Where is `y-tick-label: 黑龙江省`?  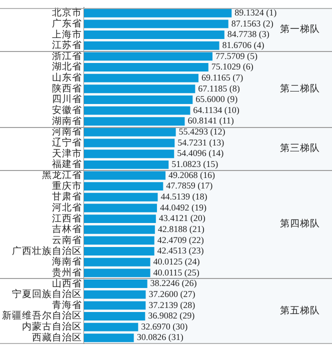 y-tick-label: 黑龙江省 is located at coordinates (62, 175).